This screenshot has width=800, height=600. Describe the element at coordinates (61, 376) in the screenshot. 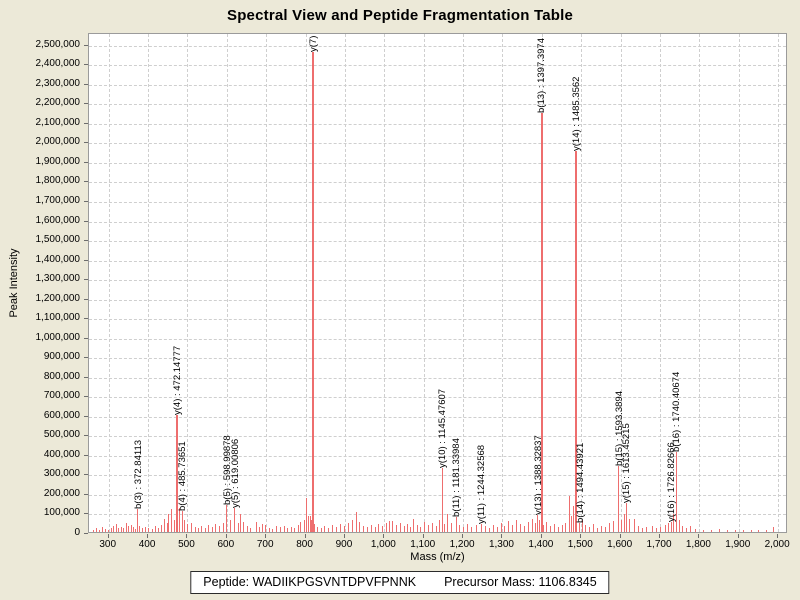

I see `y-tick-label: 800,000` at that location.